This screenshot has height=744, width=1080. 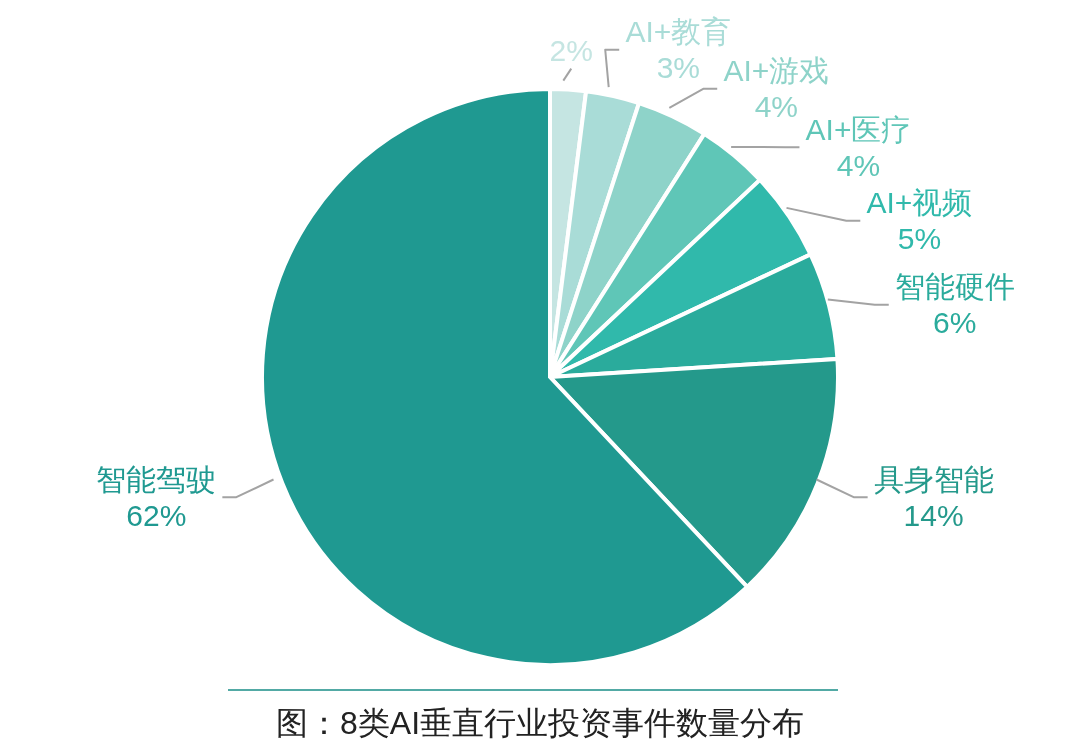 What do you see at coordinates (156, 515) in the screenshot?
I see `data-label: 62%` at bounding box center [156, 515].